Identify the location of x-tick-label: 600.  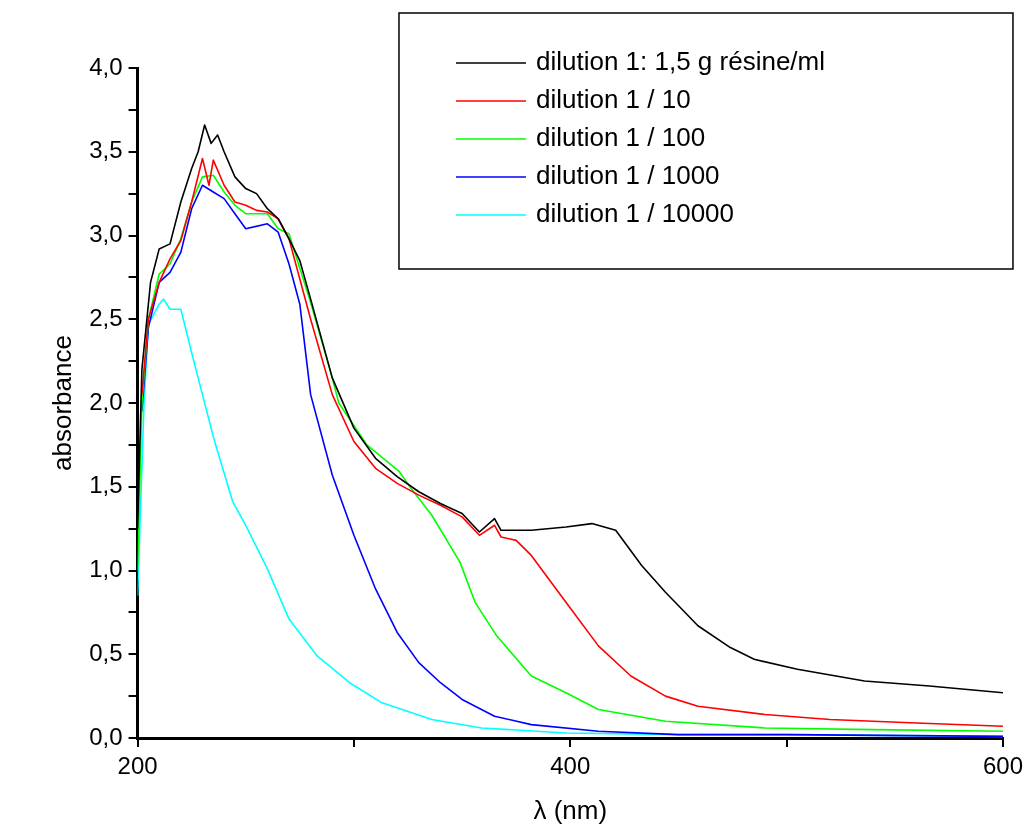
(1002, 766).